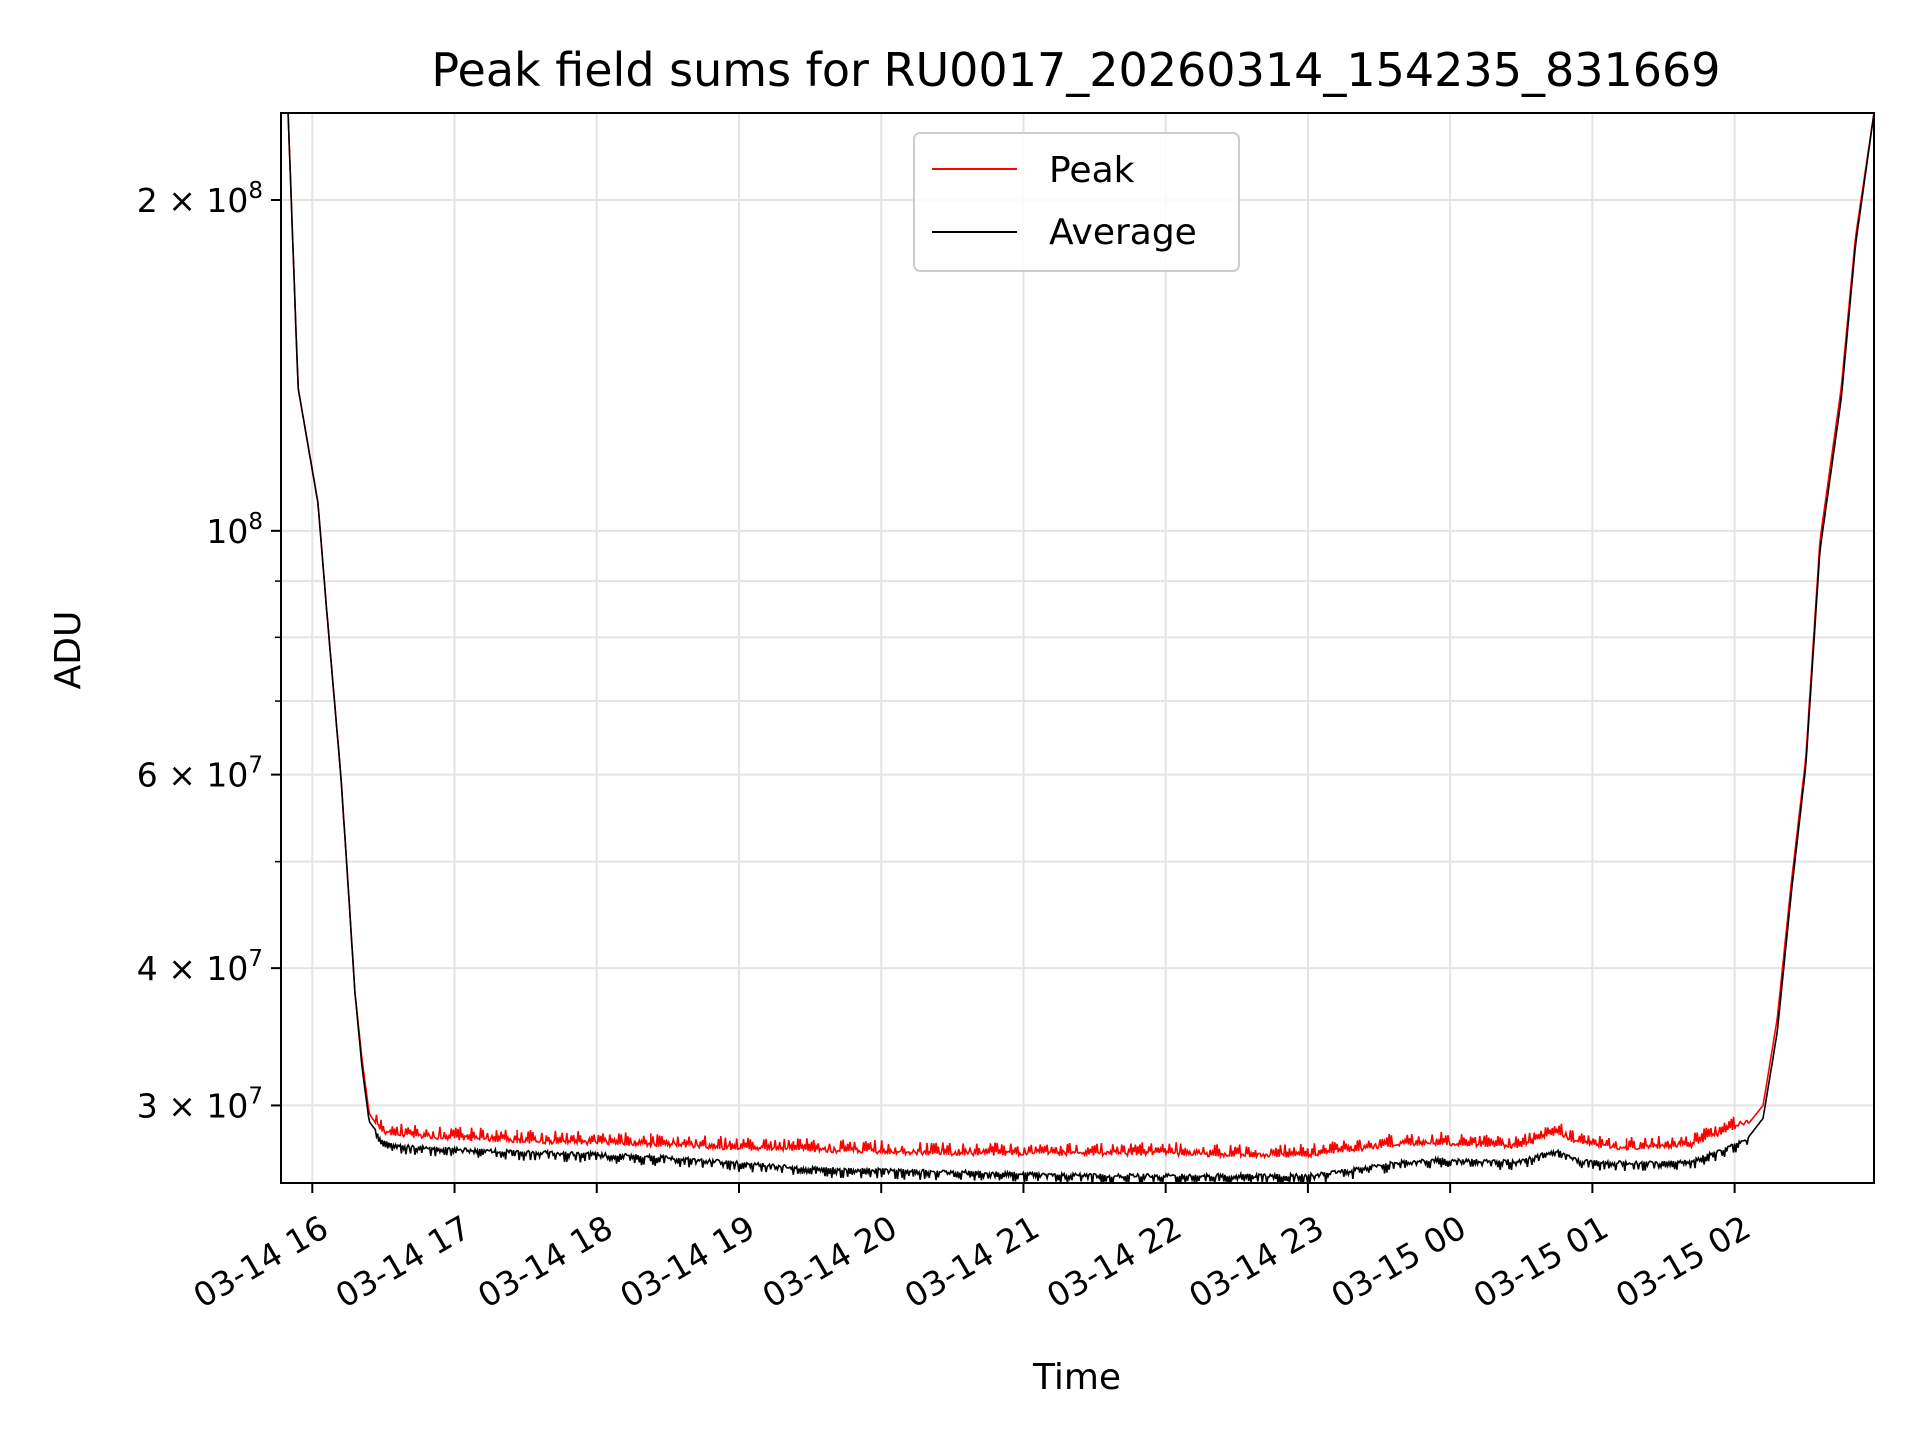 The image size is (1920, 1440). I want to click on legend-average-label: Average, so click(1123, 232).